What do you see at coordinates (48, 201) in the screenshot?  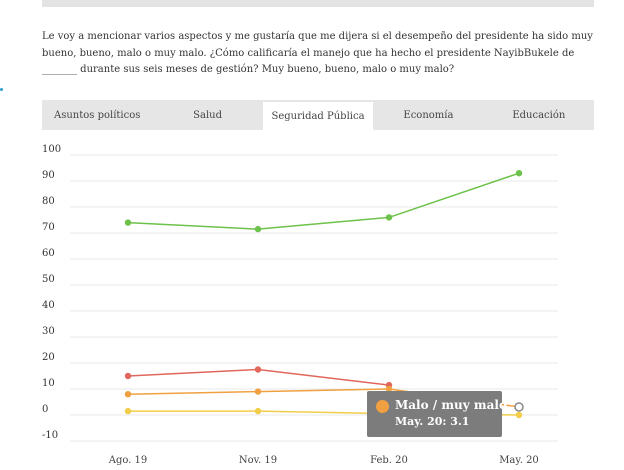 I see `y-tick-label: 80` at bounding box center [48, 201].